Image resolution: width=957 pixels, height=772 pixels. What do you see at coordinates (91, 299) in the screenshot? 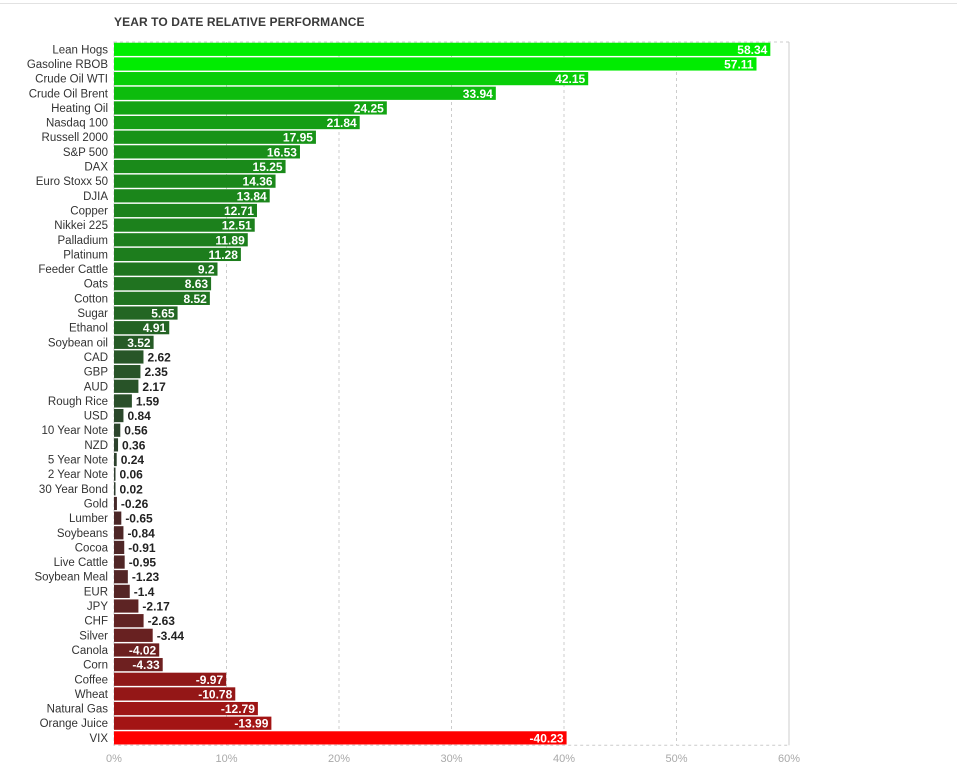
I see `category-label: Cotton` at bounding box center [91, 299].